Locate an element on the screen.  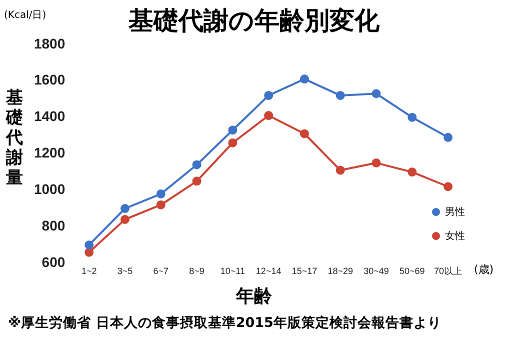
y-tick-label: 1200 is located at coordinates (50, 152).